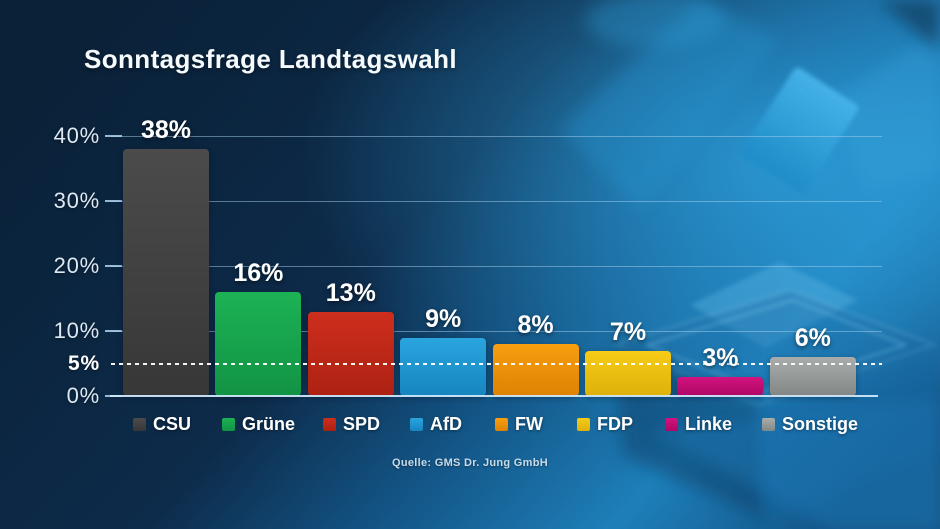 This screenshot has width=940, height=529. Describe the element at coordinates (350, 353) in the screenshot. I see `bar-SPD` at that location.